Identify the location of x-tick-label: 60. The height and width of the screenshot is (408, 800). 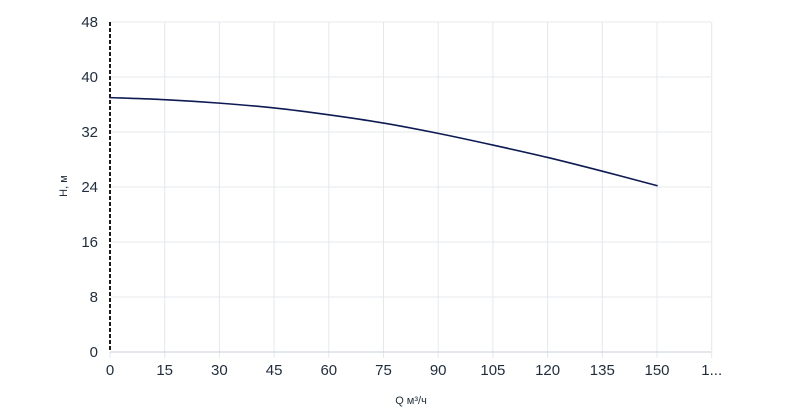
(328, 370).